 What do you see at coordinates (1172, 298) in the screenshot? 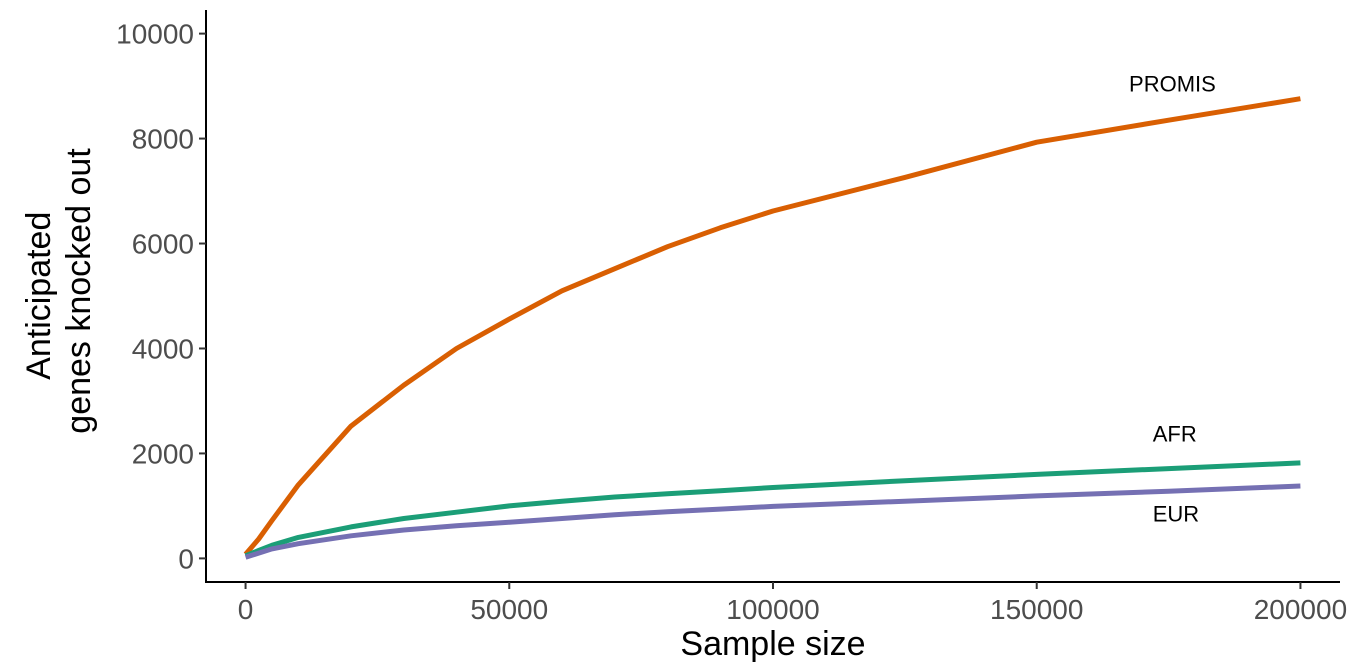
I see `series-labels: PROMIS AFR EUR` at bounding box center [1172, 298].